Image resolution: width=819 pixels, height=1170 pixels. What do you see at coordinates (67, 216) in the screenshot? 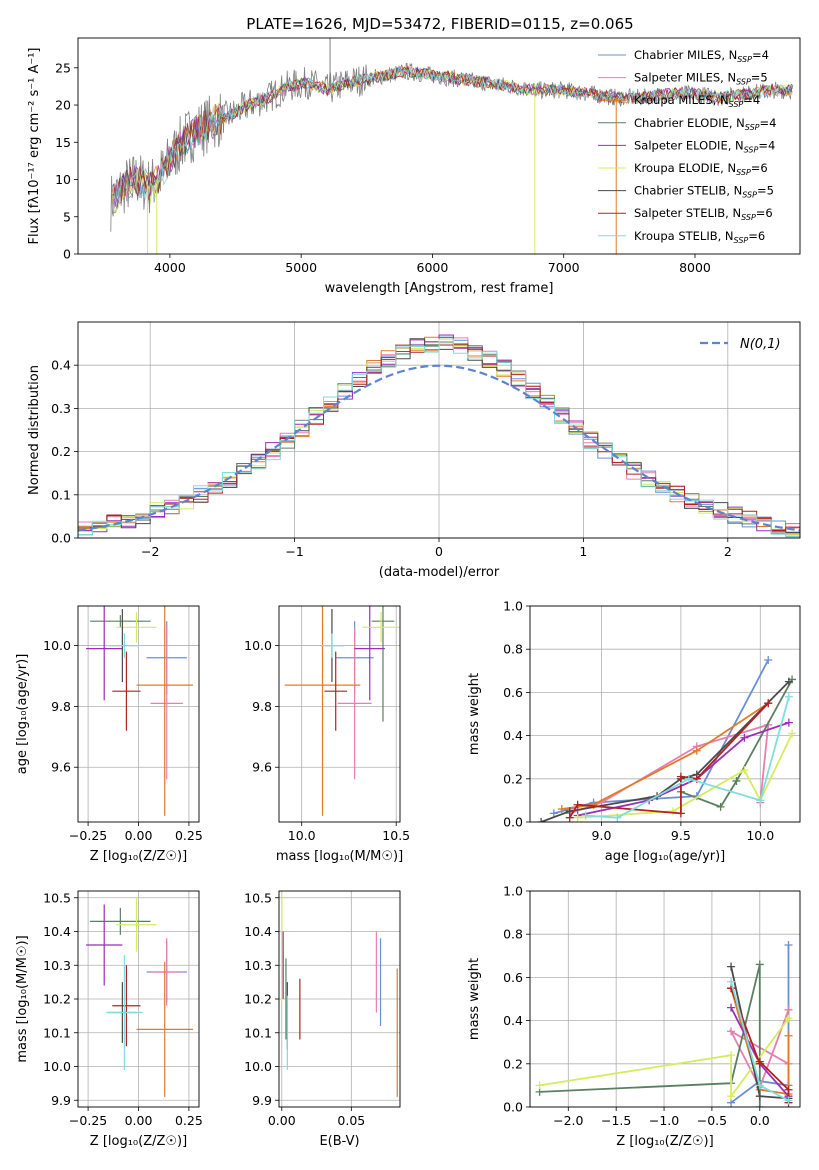
I see `y-tick-label: 5` at bounding box center [67, 216].